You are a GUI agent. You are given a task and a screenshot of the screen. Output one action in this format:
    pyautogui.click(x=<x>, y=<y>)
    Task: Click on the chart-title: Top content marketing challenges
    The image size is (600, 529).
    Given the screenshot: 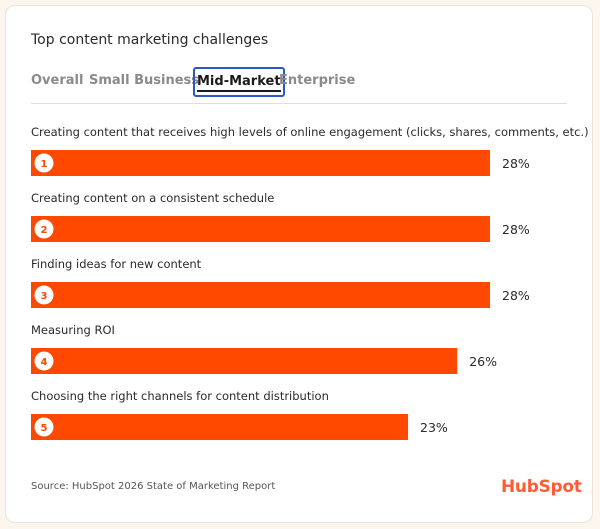 What is the action you would take?
    pyautogui.click(x=150, y=40)
    